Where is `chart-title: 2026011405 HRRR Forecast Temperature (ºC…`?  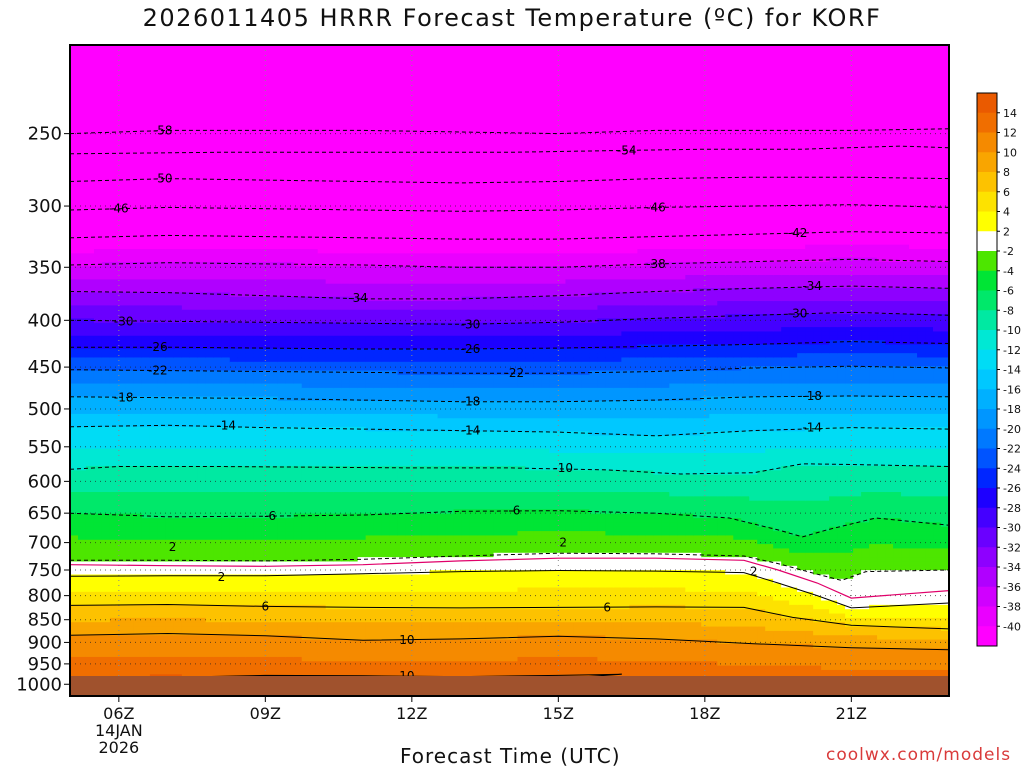 chart-title: 2026011405 HRRR Forecast Temperature (ºC… is located at coordinates (512, 18).